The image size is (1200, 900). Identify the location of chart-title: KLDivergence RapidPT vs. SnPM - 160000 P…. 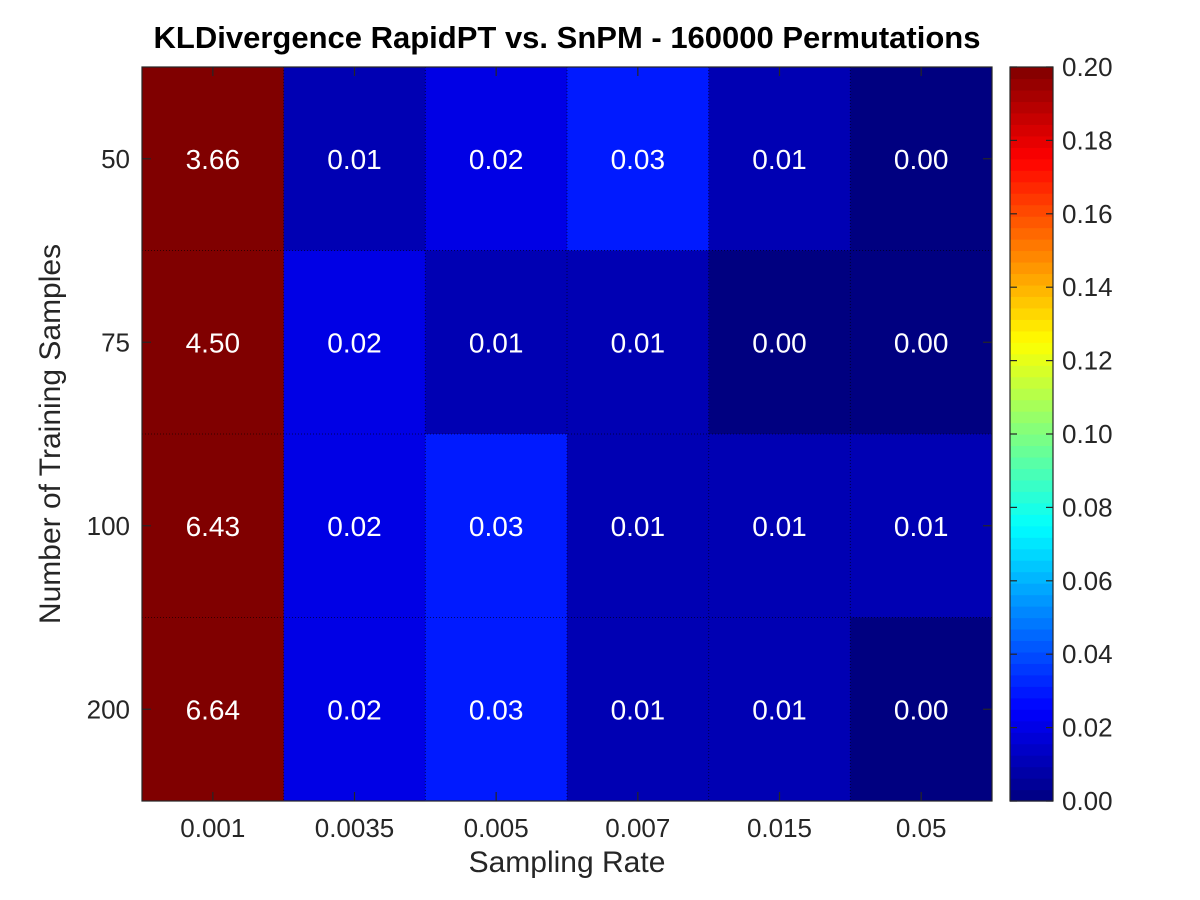
(567, 37).